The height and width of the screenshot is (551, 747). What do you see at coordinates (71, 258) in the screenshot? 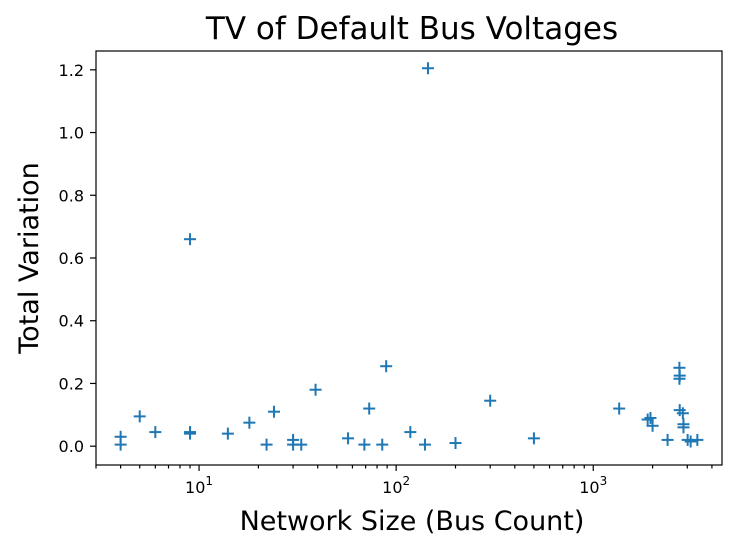
I see `y-tick-label: 0.6` at bounding box center [71, 258].